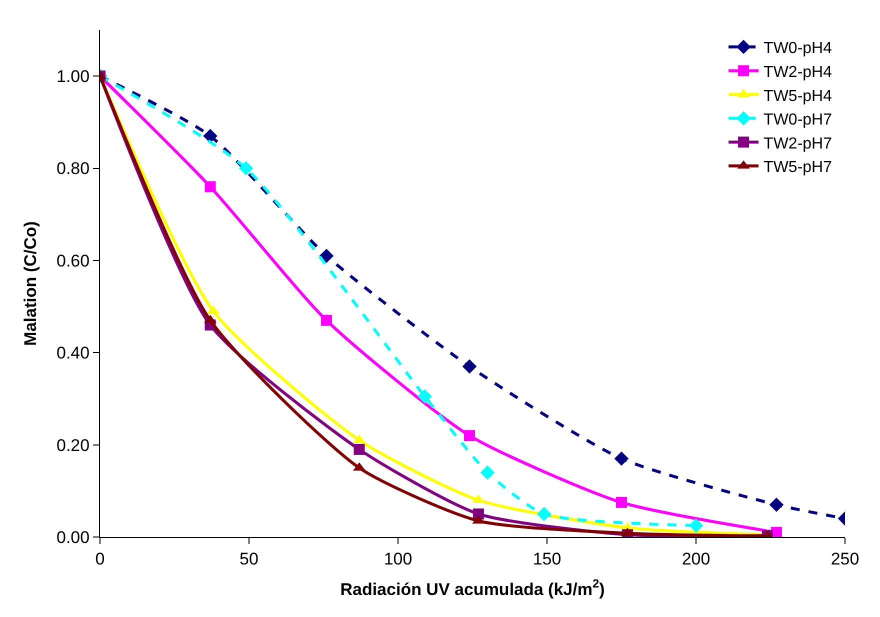  I want to click on legend-label: TW2-pH4, so click(798, 72).